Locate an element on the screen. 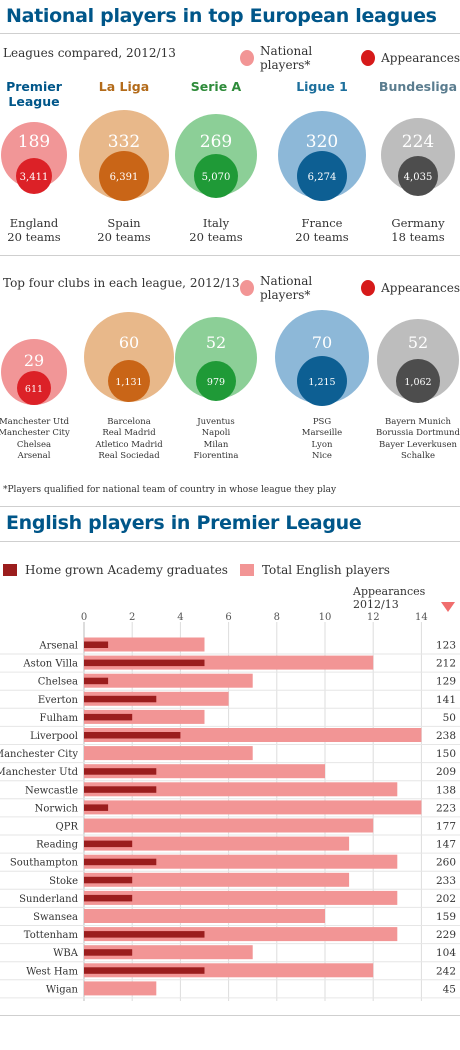 This screenshot has width=460, height=1050. category-label: Norwich is located at coordinates (57, 808).